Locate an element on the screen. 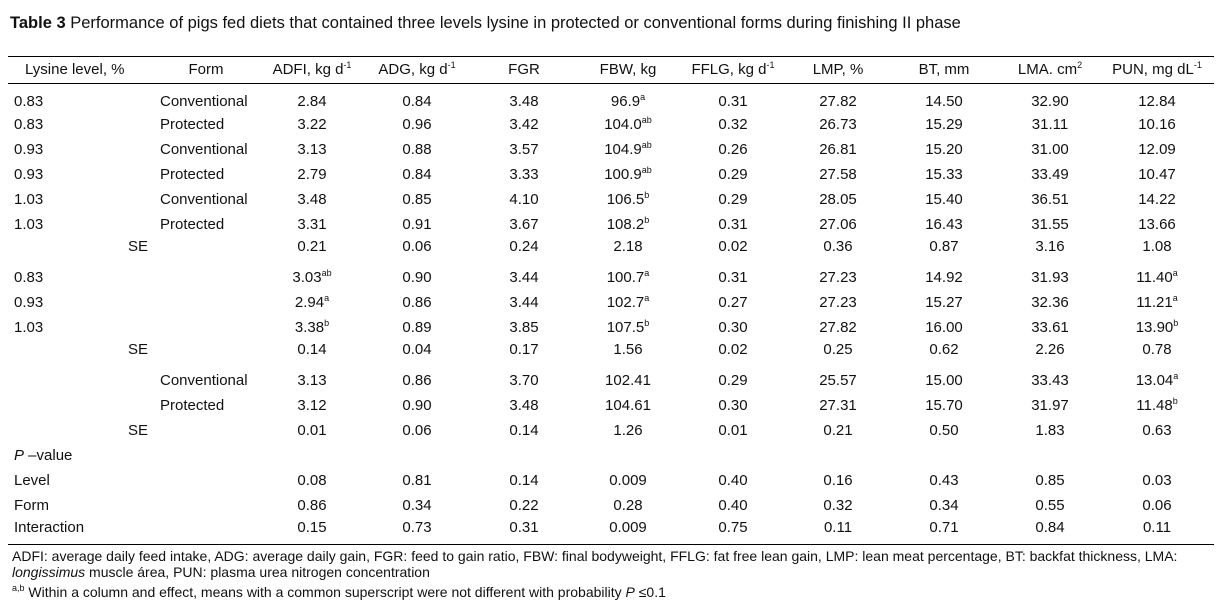 Image resolution: width=1232 pixels, height=610 pixels. table-cell: 0.08 is located at coordinates (312, 480).